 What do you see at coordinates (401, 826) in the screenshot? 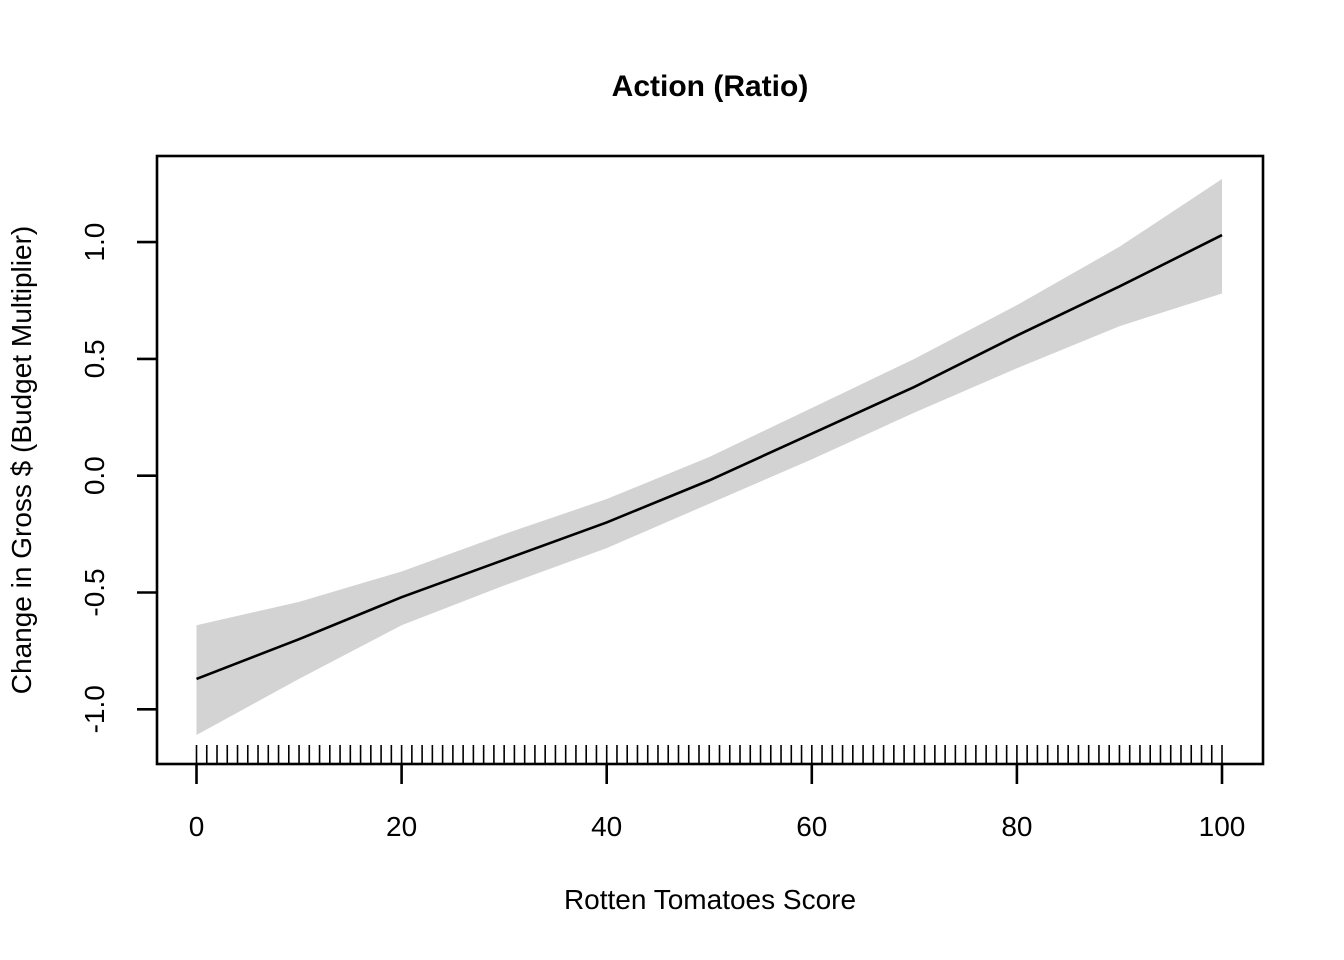
I see `x-tick-label: 20` at bounding box center [401, 826].